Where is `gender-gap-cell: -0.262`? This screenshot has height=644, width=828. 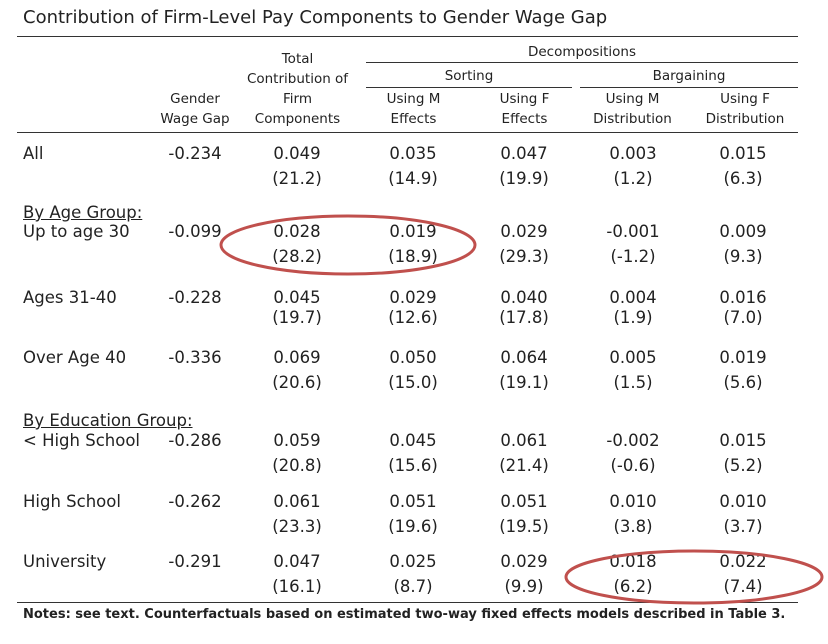 gender-gap-cell: -0.262 is located at coordinates (195, 501).